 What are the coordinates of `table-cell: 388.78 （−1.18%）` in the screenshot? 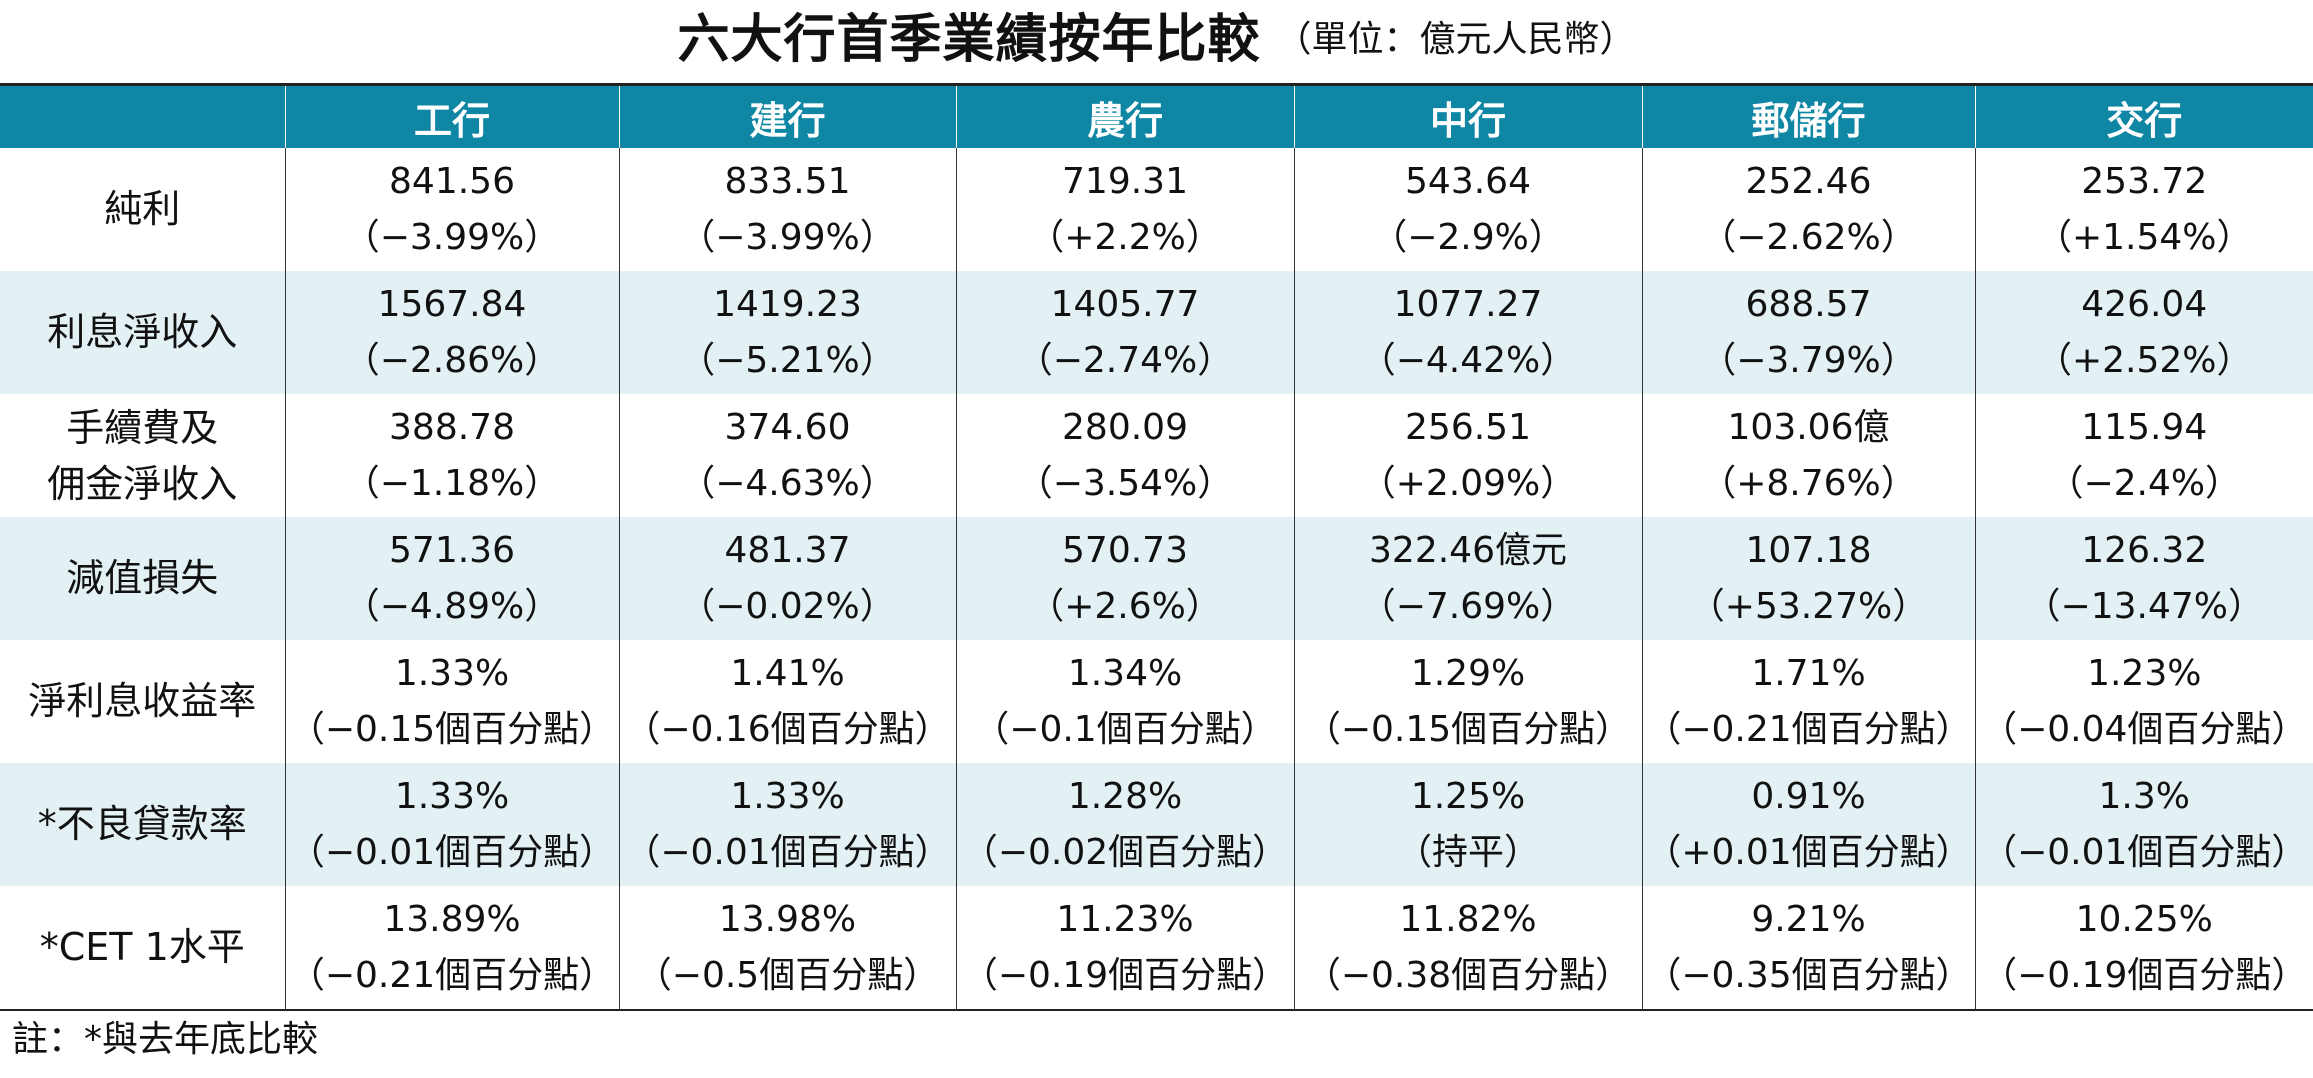 It's located at (452, 455).